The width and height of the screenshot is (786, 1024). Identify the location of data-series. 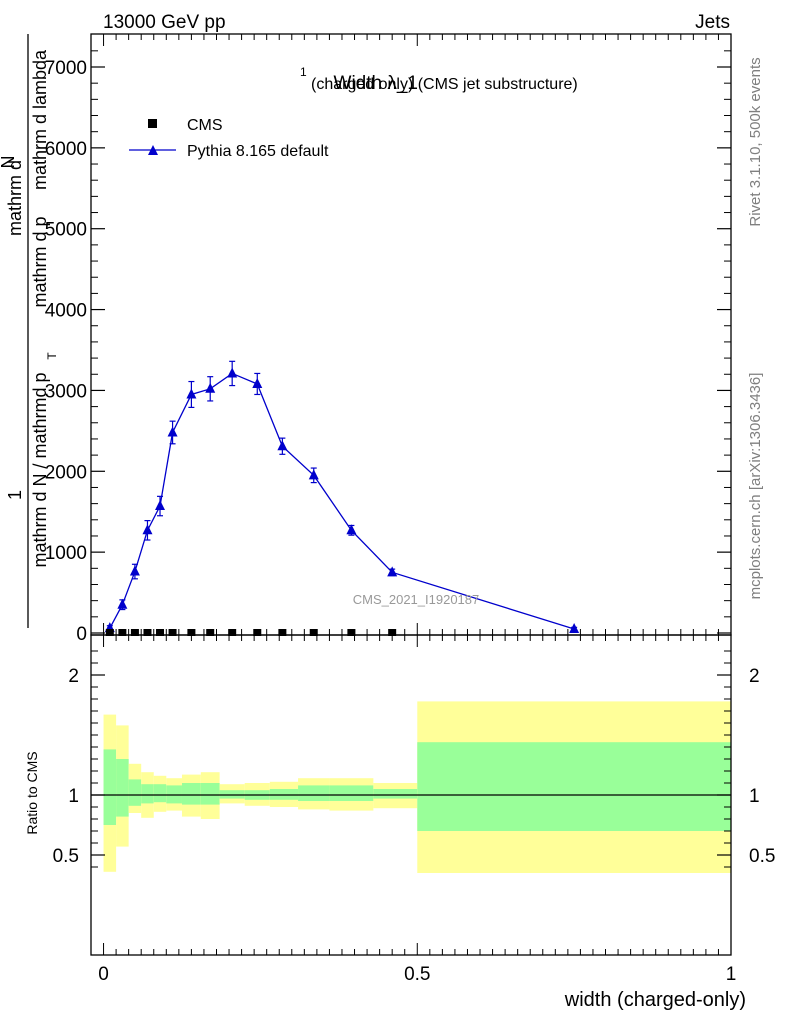
(251, 632).